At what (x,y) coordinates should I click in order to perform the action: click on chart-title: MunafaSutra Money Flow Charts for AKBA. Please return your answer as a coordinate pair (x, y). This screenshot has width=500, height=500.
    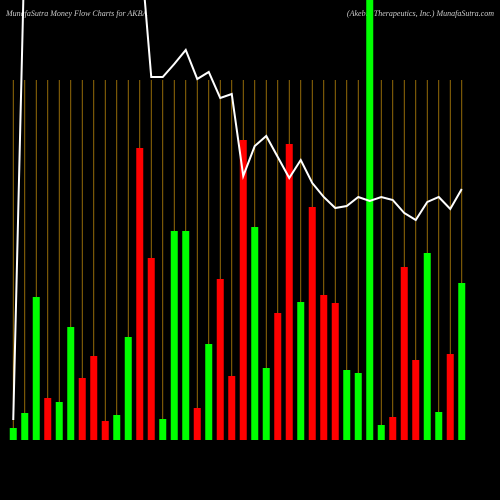
    Looking at the image, I should click on (76, 13).